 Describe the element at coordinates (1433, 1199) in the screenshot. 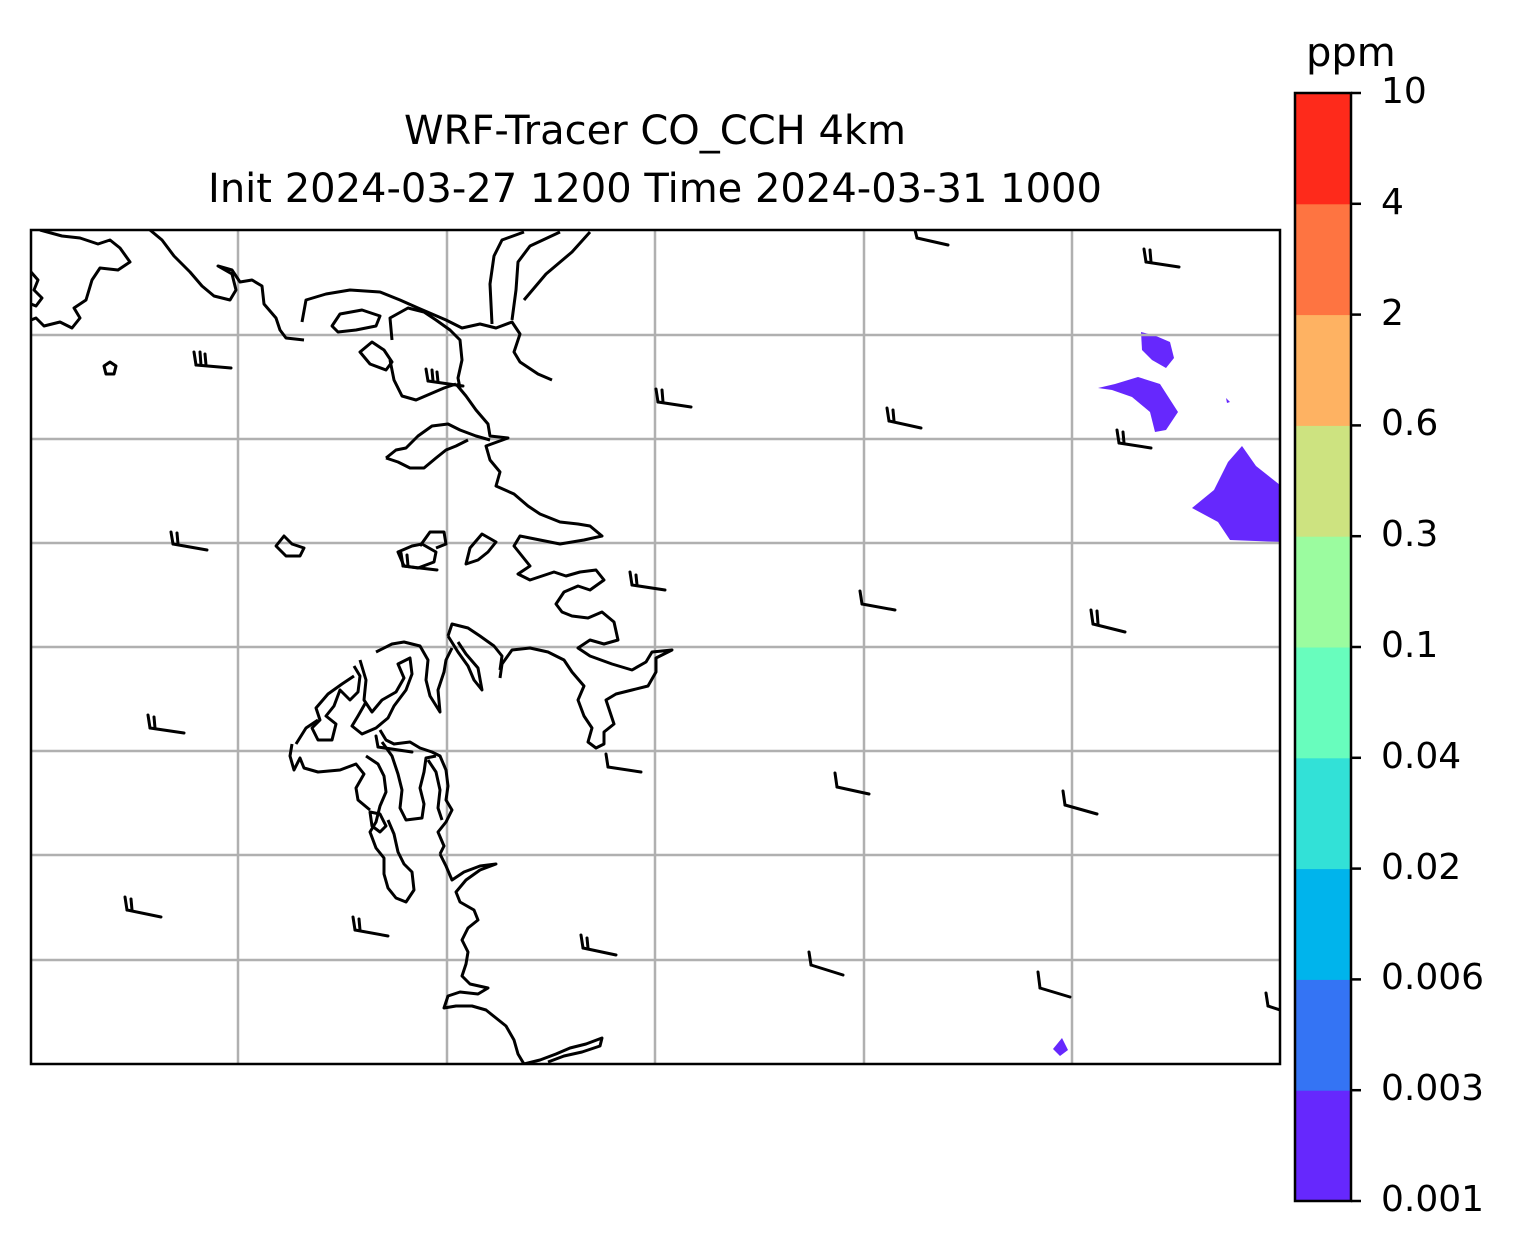

I see `colorbar-tick-label: 0.001` at that location.